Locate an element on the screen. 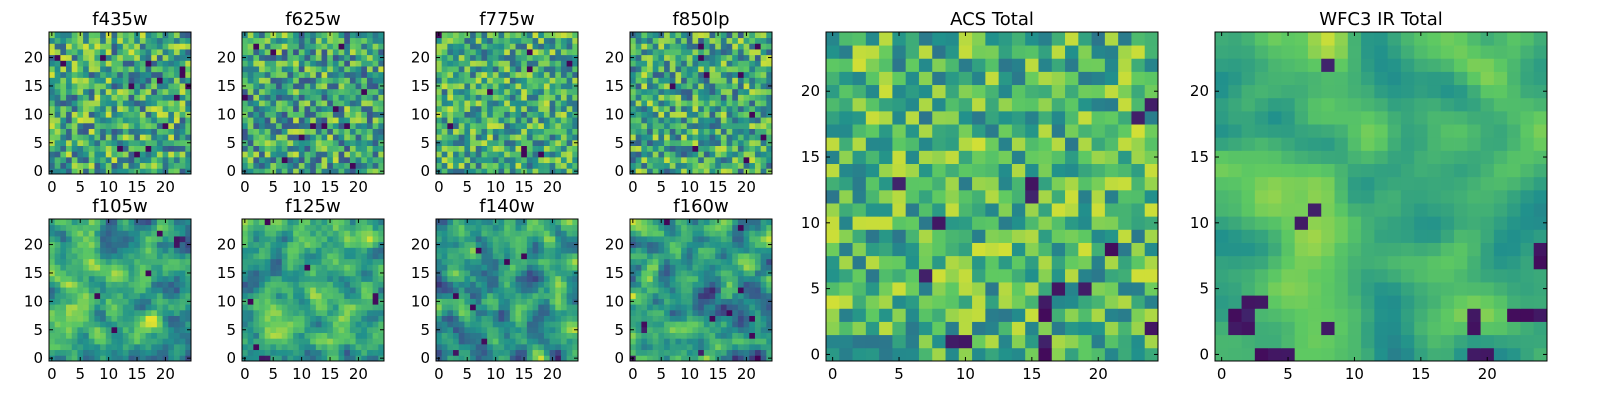 The height and width of the screenshot is (400, 1600). y-tick-label: 20 is located at coordinates (420, 245).